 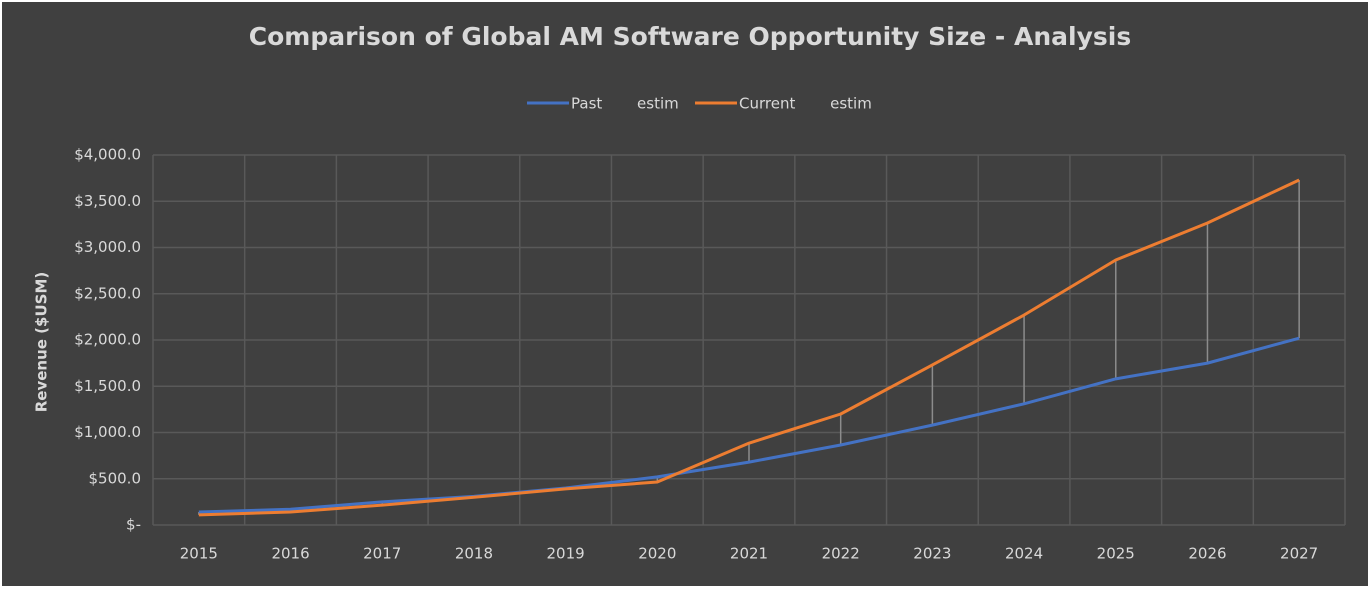 I want to click on y-tick-label: $1,500.0, so click(x=107, y=386).